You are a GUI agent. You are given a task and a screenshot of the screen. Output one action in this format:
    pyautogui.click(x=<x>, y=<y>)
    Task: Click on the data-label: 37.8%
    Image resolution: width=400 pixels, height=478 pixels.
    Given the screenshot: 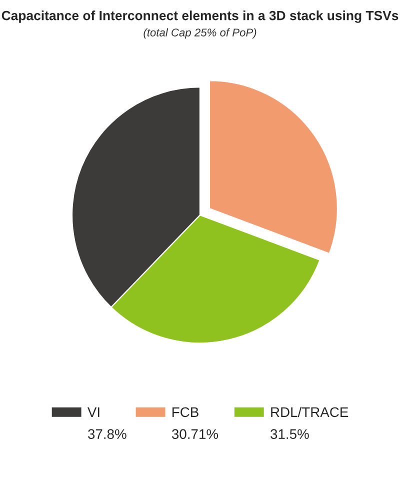 What is the action you would take?
    pyautogui.click(x=107, y=434)
    